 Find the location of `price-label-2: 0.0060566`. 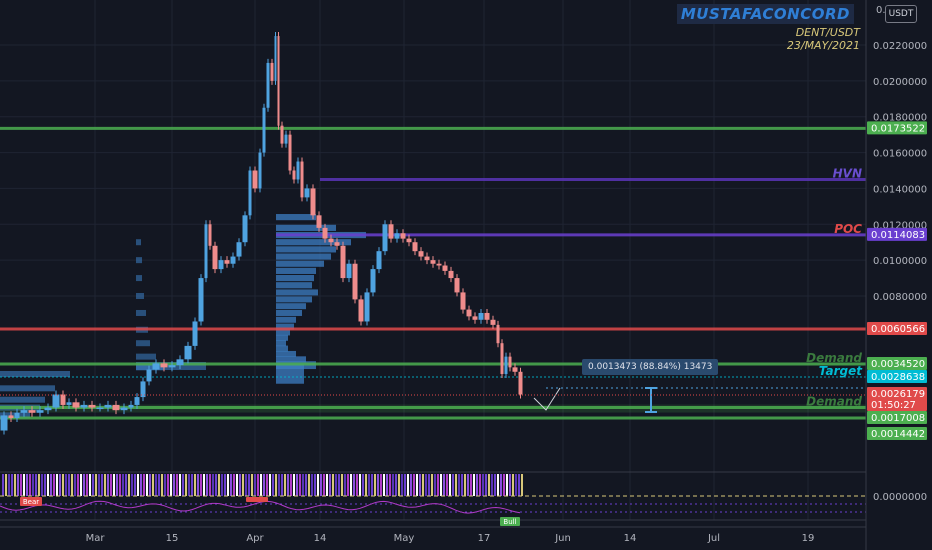

price-label-2: 0.0060566 is located at coordinates (898, 329).